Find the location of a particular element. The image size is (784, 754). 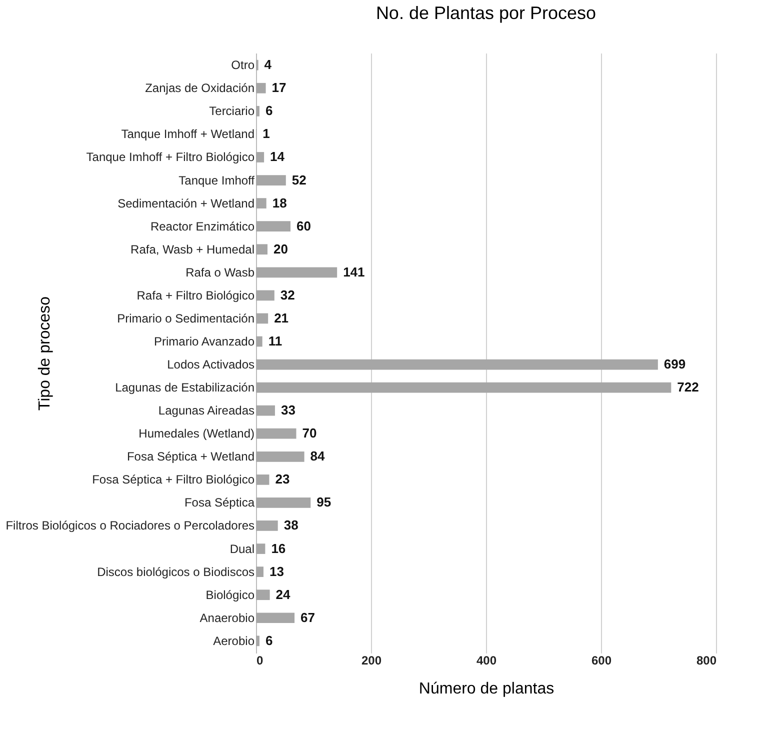

data-label: 84 is located at coordinates (318, 456).